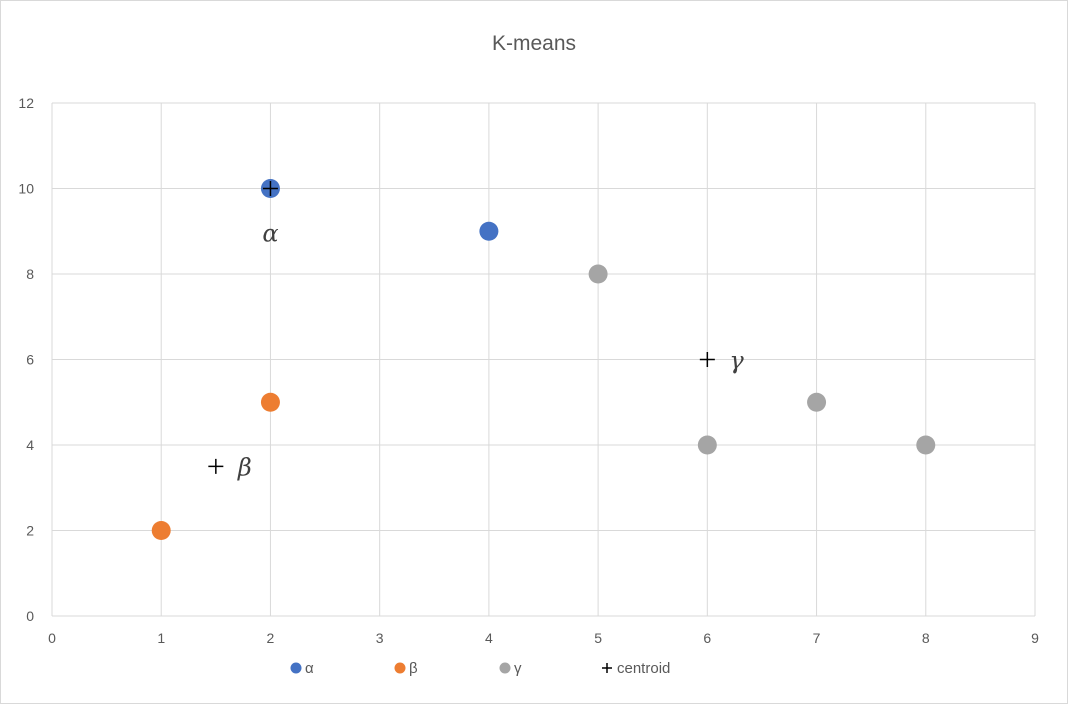 This screenshot has width=1068, height=704. What do you see at coordinates (271, 638) in the screenshot?
I see `x-tick-label: 2` at bounding box center [271, 638].